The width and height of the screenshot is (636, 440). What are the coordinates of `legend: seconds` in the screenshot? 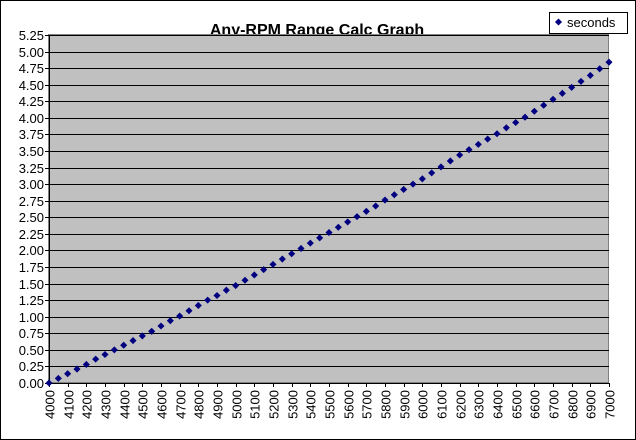 It's located at (588, 23).